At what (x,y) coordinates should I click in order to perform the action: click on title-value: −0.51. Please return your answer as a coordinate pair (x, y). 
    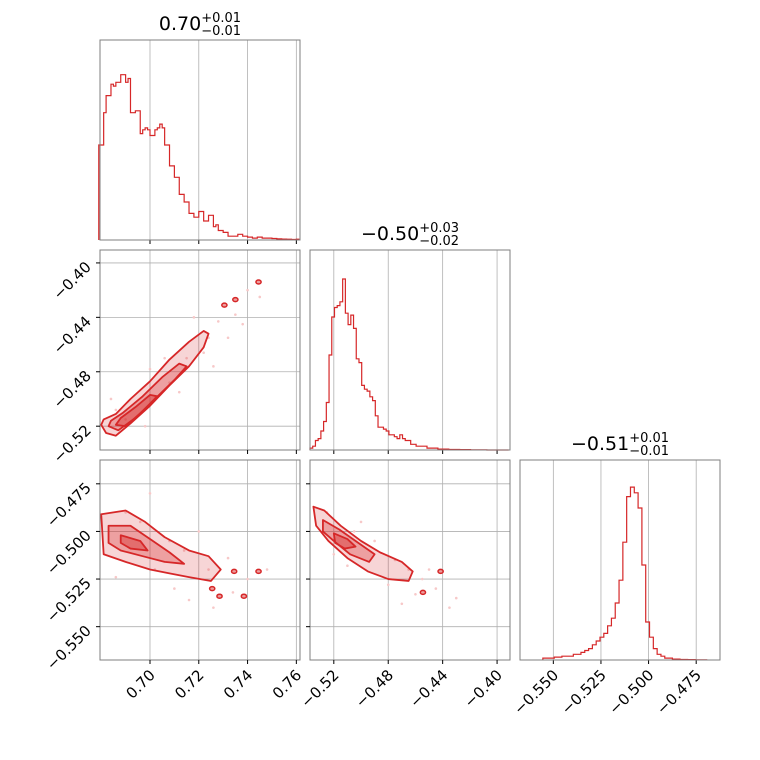
    Looking at the image, I should click on (600, 444).